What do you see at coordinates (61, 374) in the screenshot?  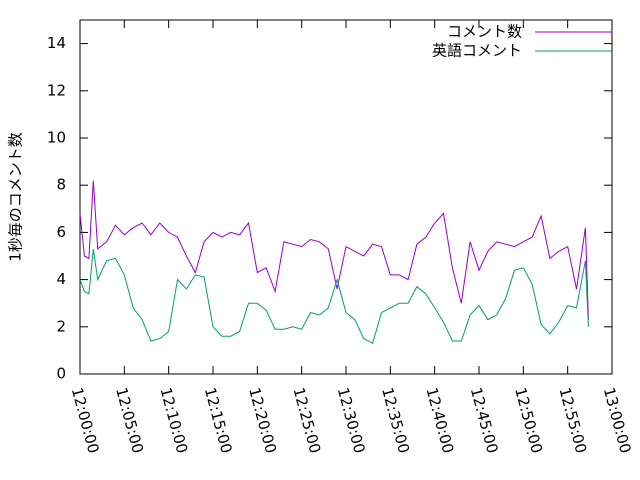 I see `y-tick-label: 0` at bounding box center [61, 374].